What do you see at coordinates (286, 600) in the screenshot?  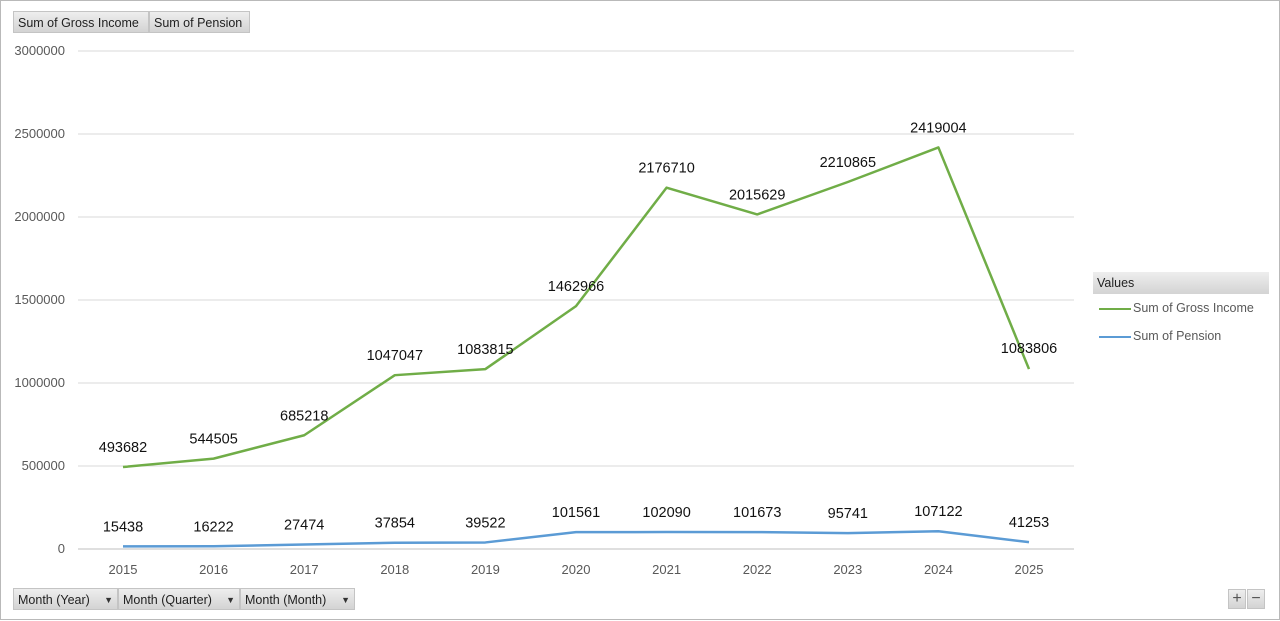 I see `axis-field-label: Month (Month)` at bounding box center [286, 600].